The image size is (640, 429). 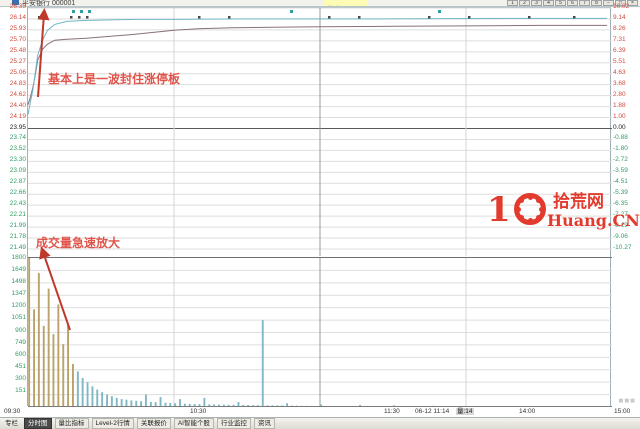 I want to click on price-axis-tick-left: 23.52, so click(x=17, y=149).